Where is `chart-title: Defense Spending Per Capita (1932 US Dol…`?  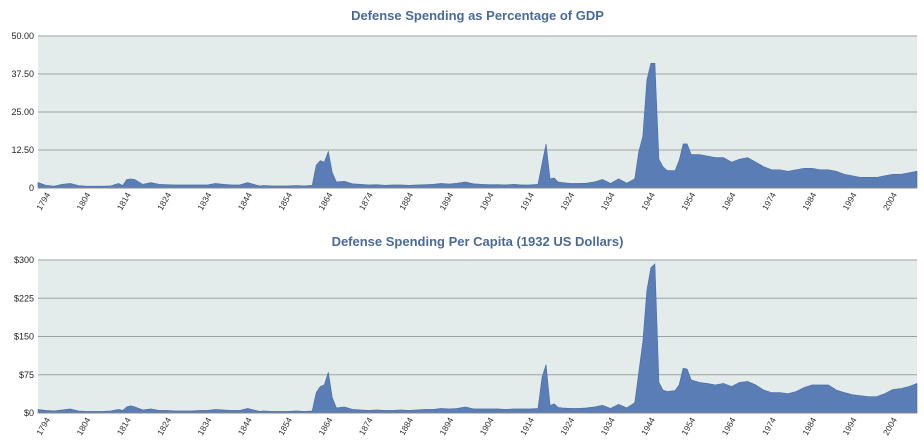
chart-title: Defense Spending Per Capita (1932 US Dol… is located at coordinates (478, 241).